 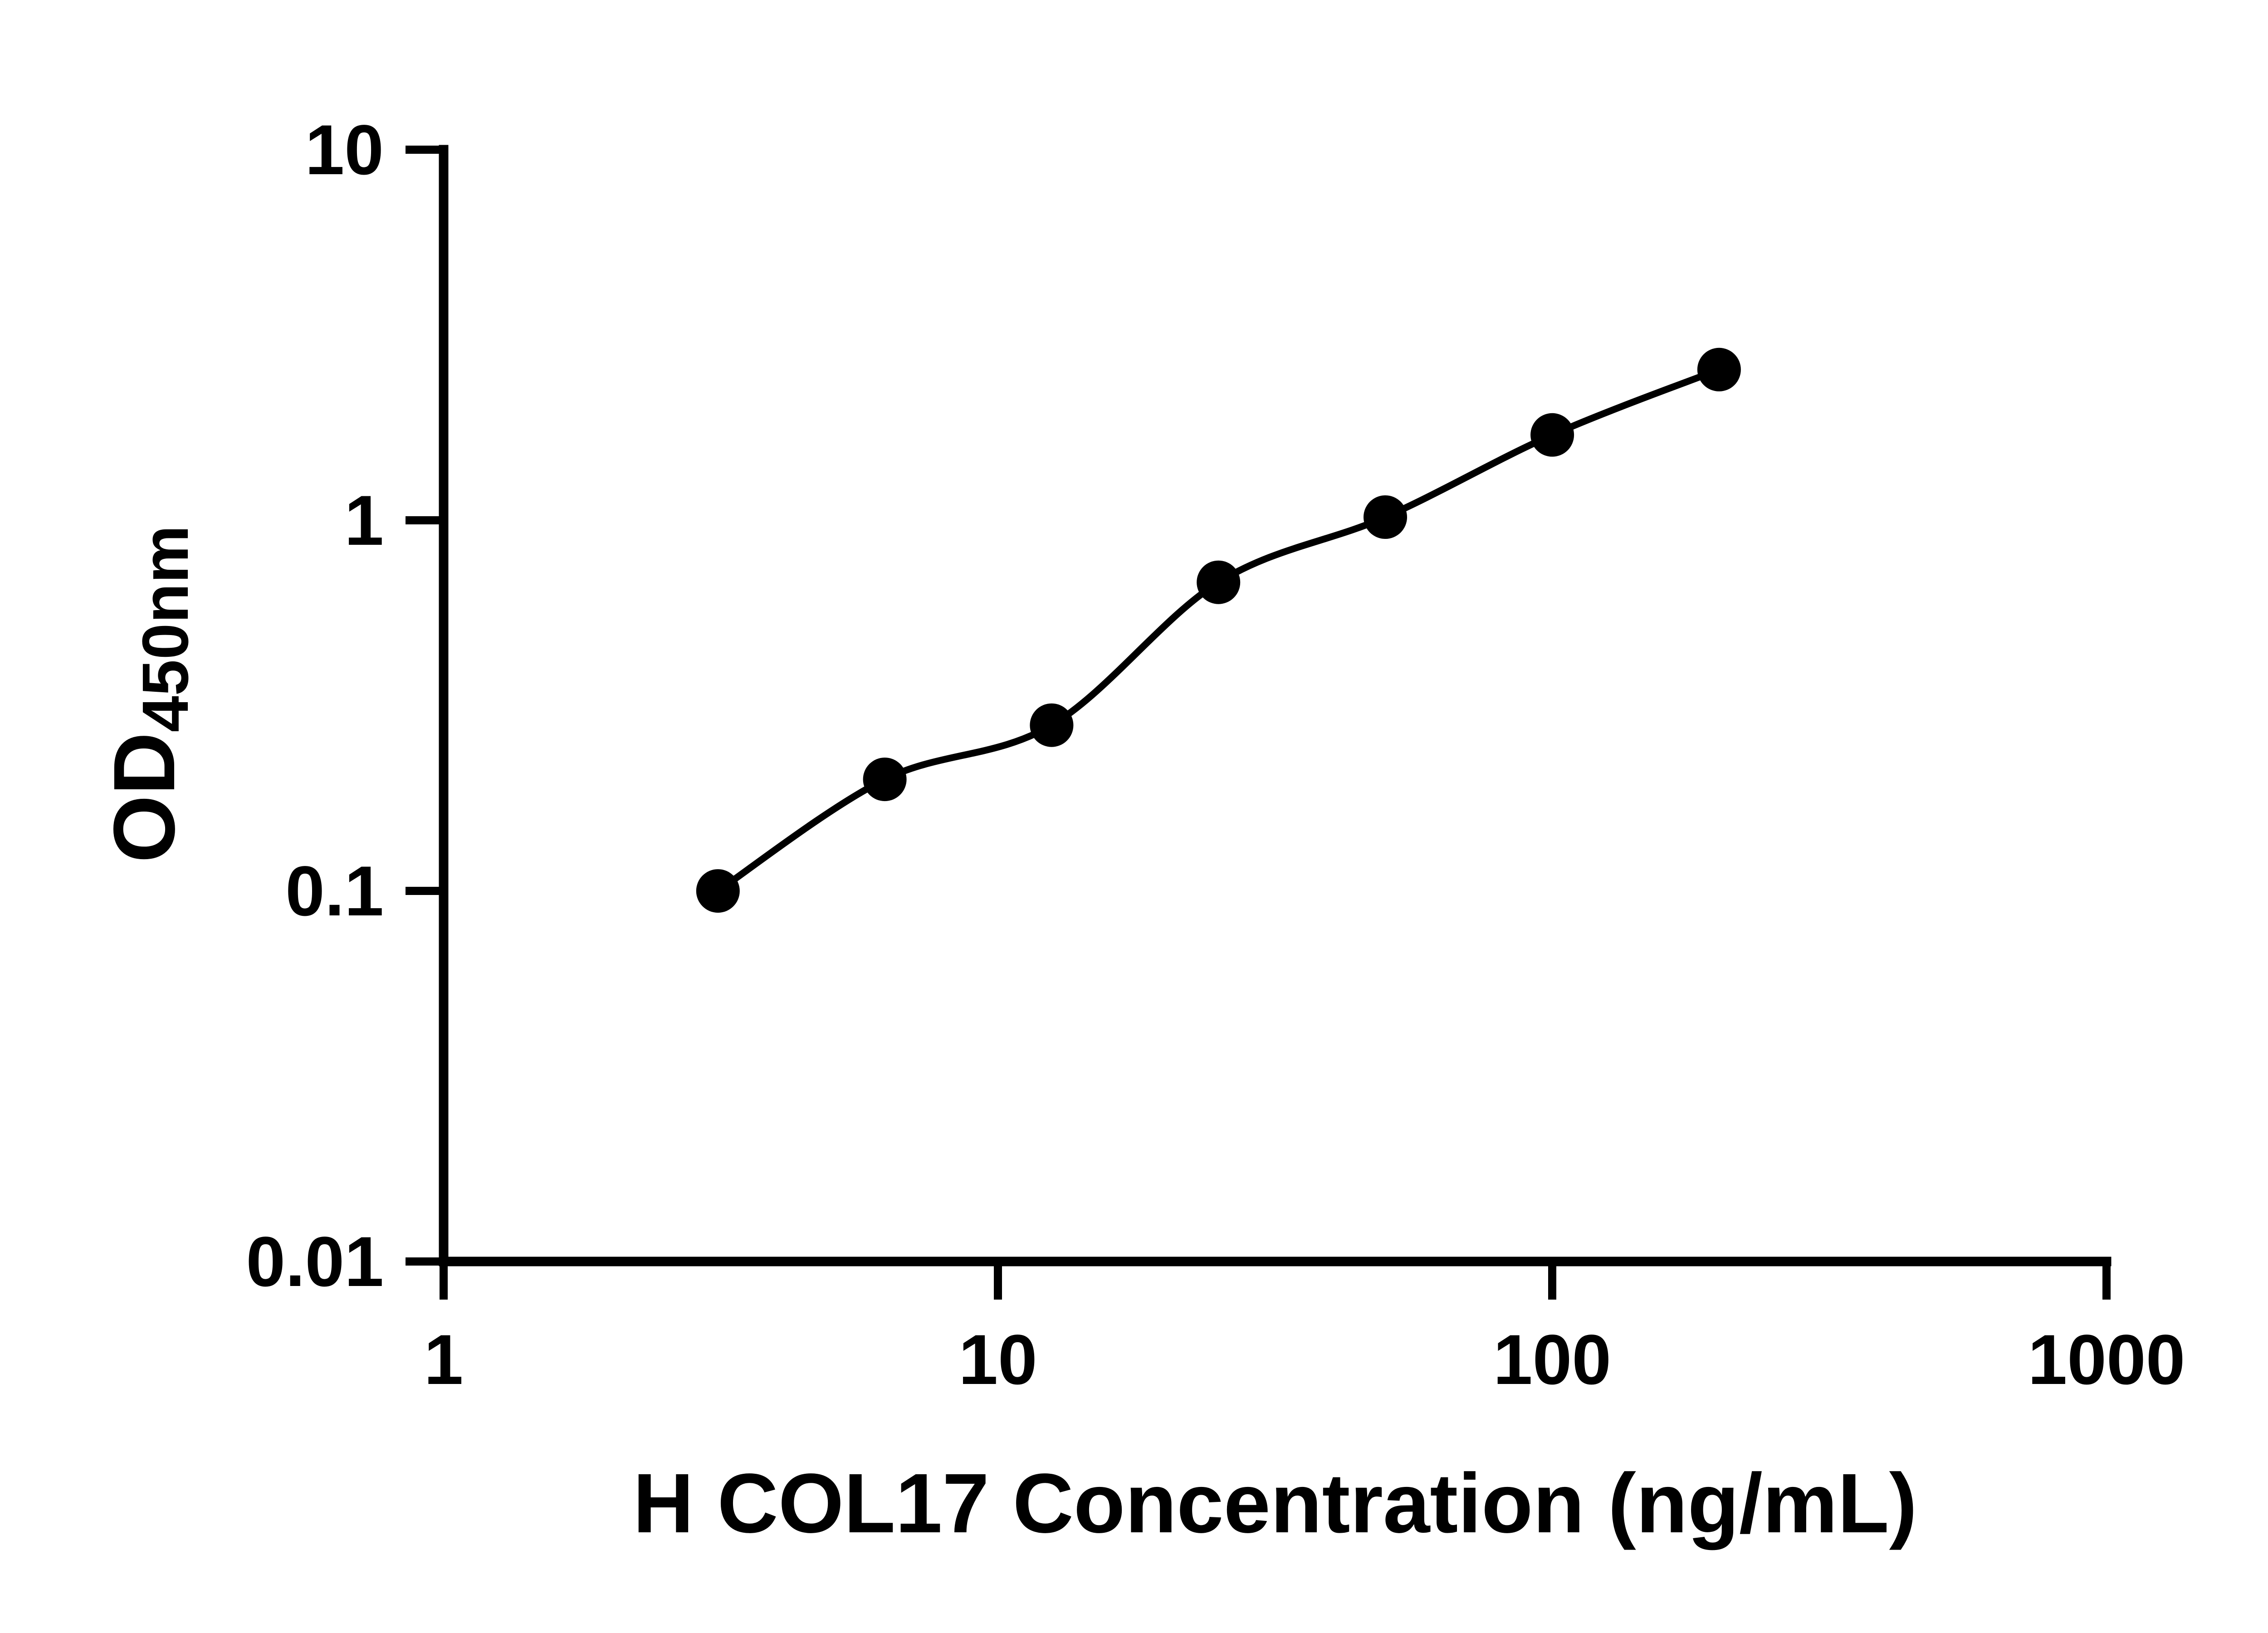 I want to click on y-axis-title-base: OD, so click(x=144, y=797).